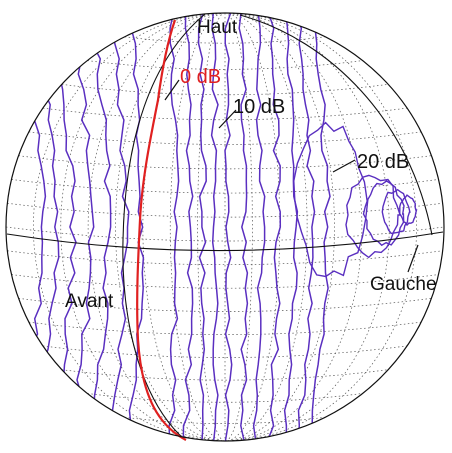 This screenshot has height=453, width=452. I want to click on ten-db-label: 10 dB, so click(259, 107).